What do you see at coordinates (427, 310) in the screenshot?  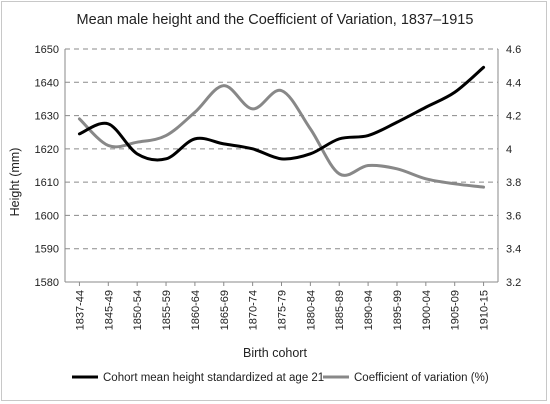 I see `x-tick-label: 1900-04` at bounding box center [427, 310].